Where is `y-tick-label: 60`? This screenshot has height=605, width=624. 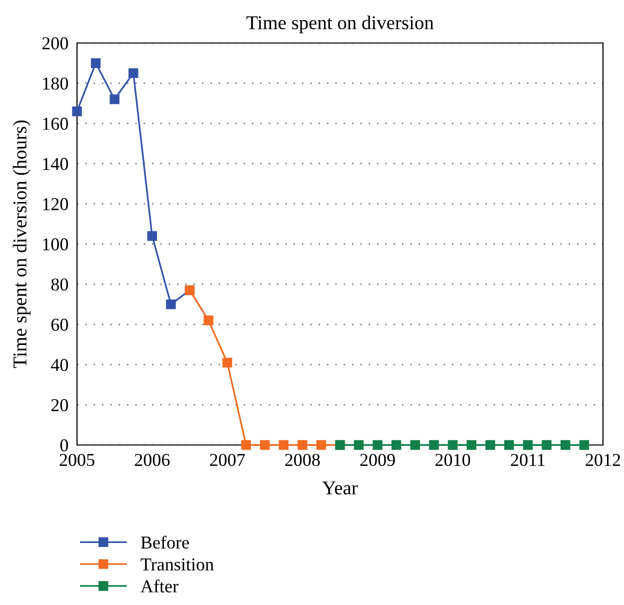 y-tick-label: 60 is located at coordinates (59, 324).